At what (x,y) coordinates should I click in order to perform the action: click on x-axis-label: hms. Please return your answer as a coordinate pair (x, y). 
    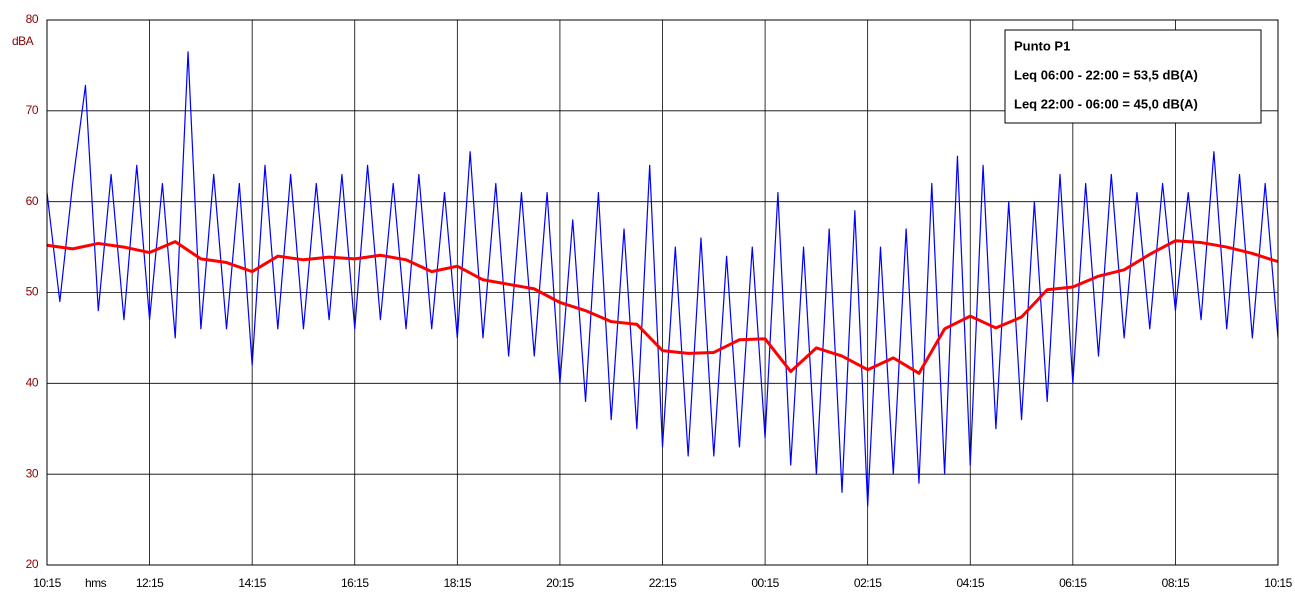
    Looking at the image, I should click on (96, 583).